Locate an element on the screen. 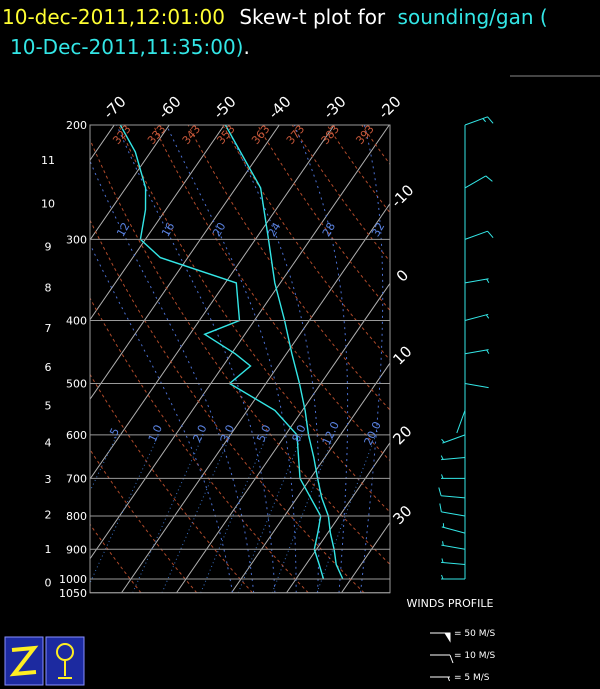  logos is located at coordinates (44, 661).